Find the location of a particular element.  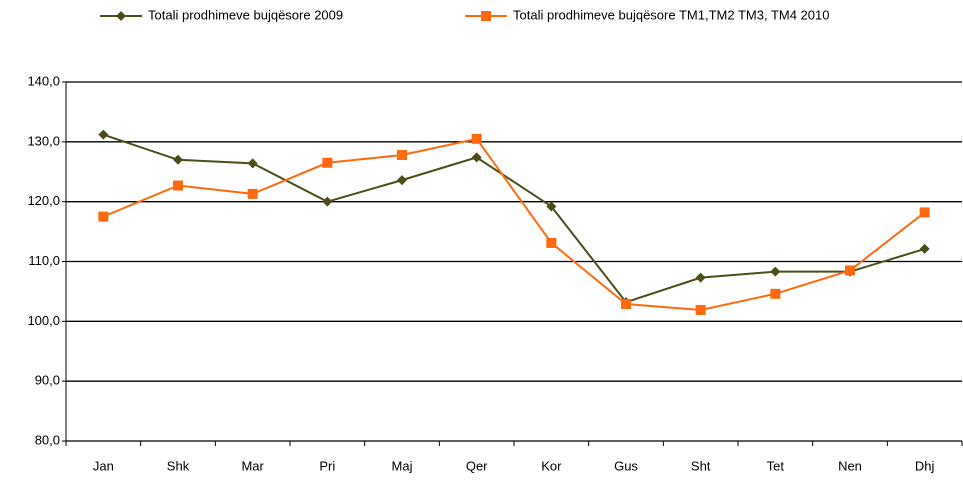

y-tick-label: 90,0 is located at coordinates (47, 380).